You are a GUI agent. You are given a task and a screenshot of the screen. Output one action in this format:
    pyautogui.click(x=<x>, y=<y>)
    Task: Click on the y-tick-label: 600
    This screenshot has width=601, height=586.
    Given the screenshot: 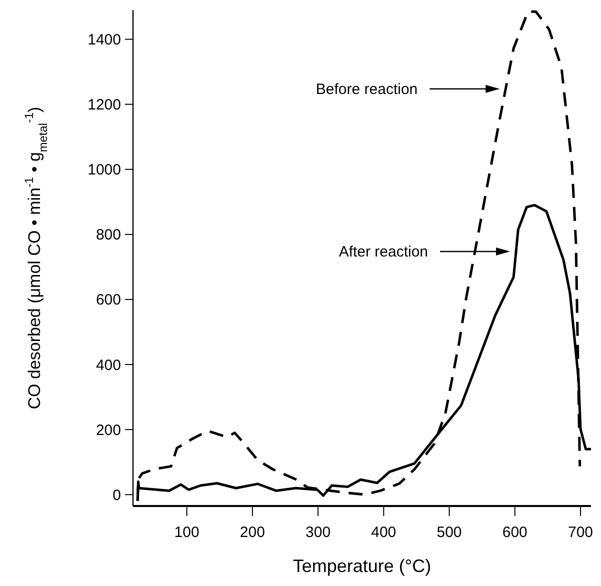 What is the action you would take?
    pyautogui.click(x=108, y=300)
    